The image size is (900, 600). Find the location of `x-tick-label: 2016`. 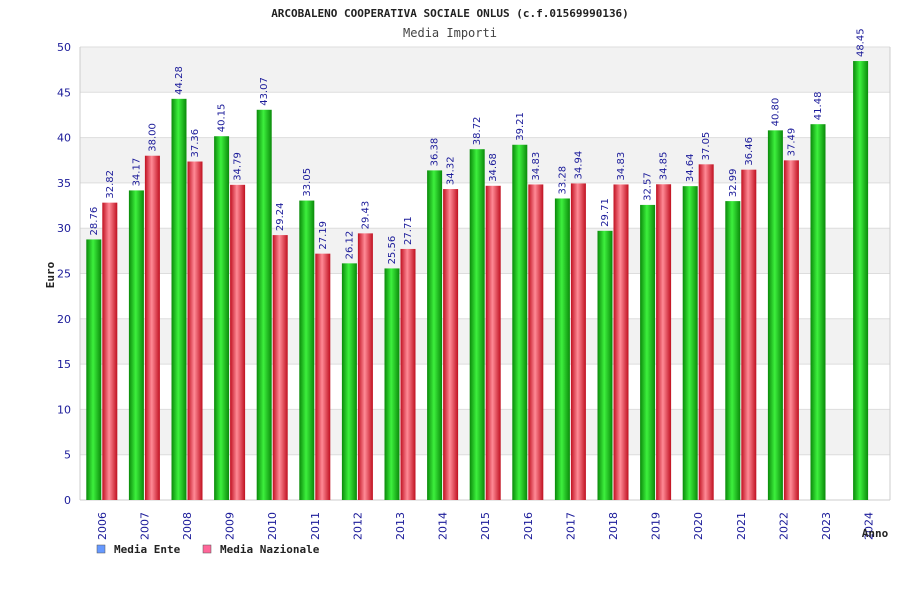

x-tick-label: 2016 is located at coordinates (528, 526).